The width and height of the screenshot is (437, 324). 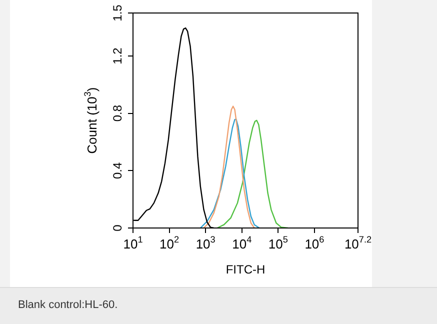 What do you see at coordinates (246, 269) in the screenshot?
I see `x-axis-title: FITC-H` at bounding box center [246, 269].